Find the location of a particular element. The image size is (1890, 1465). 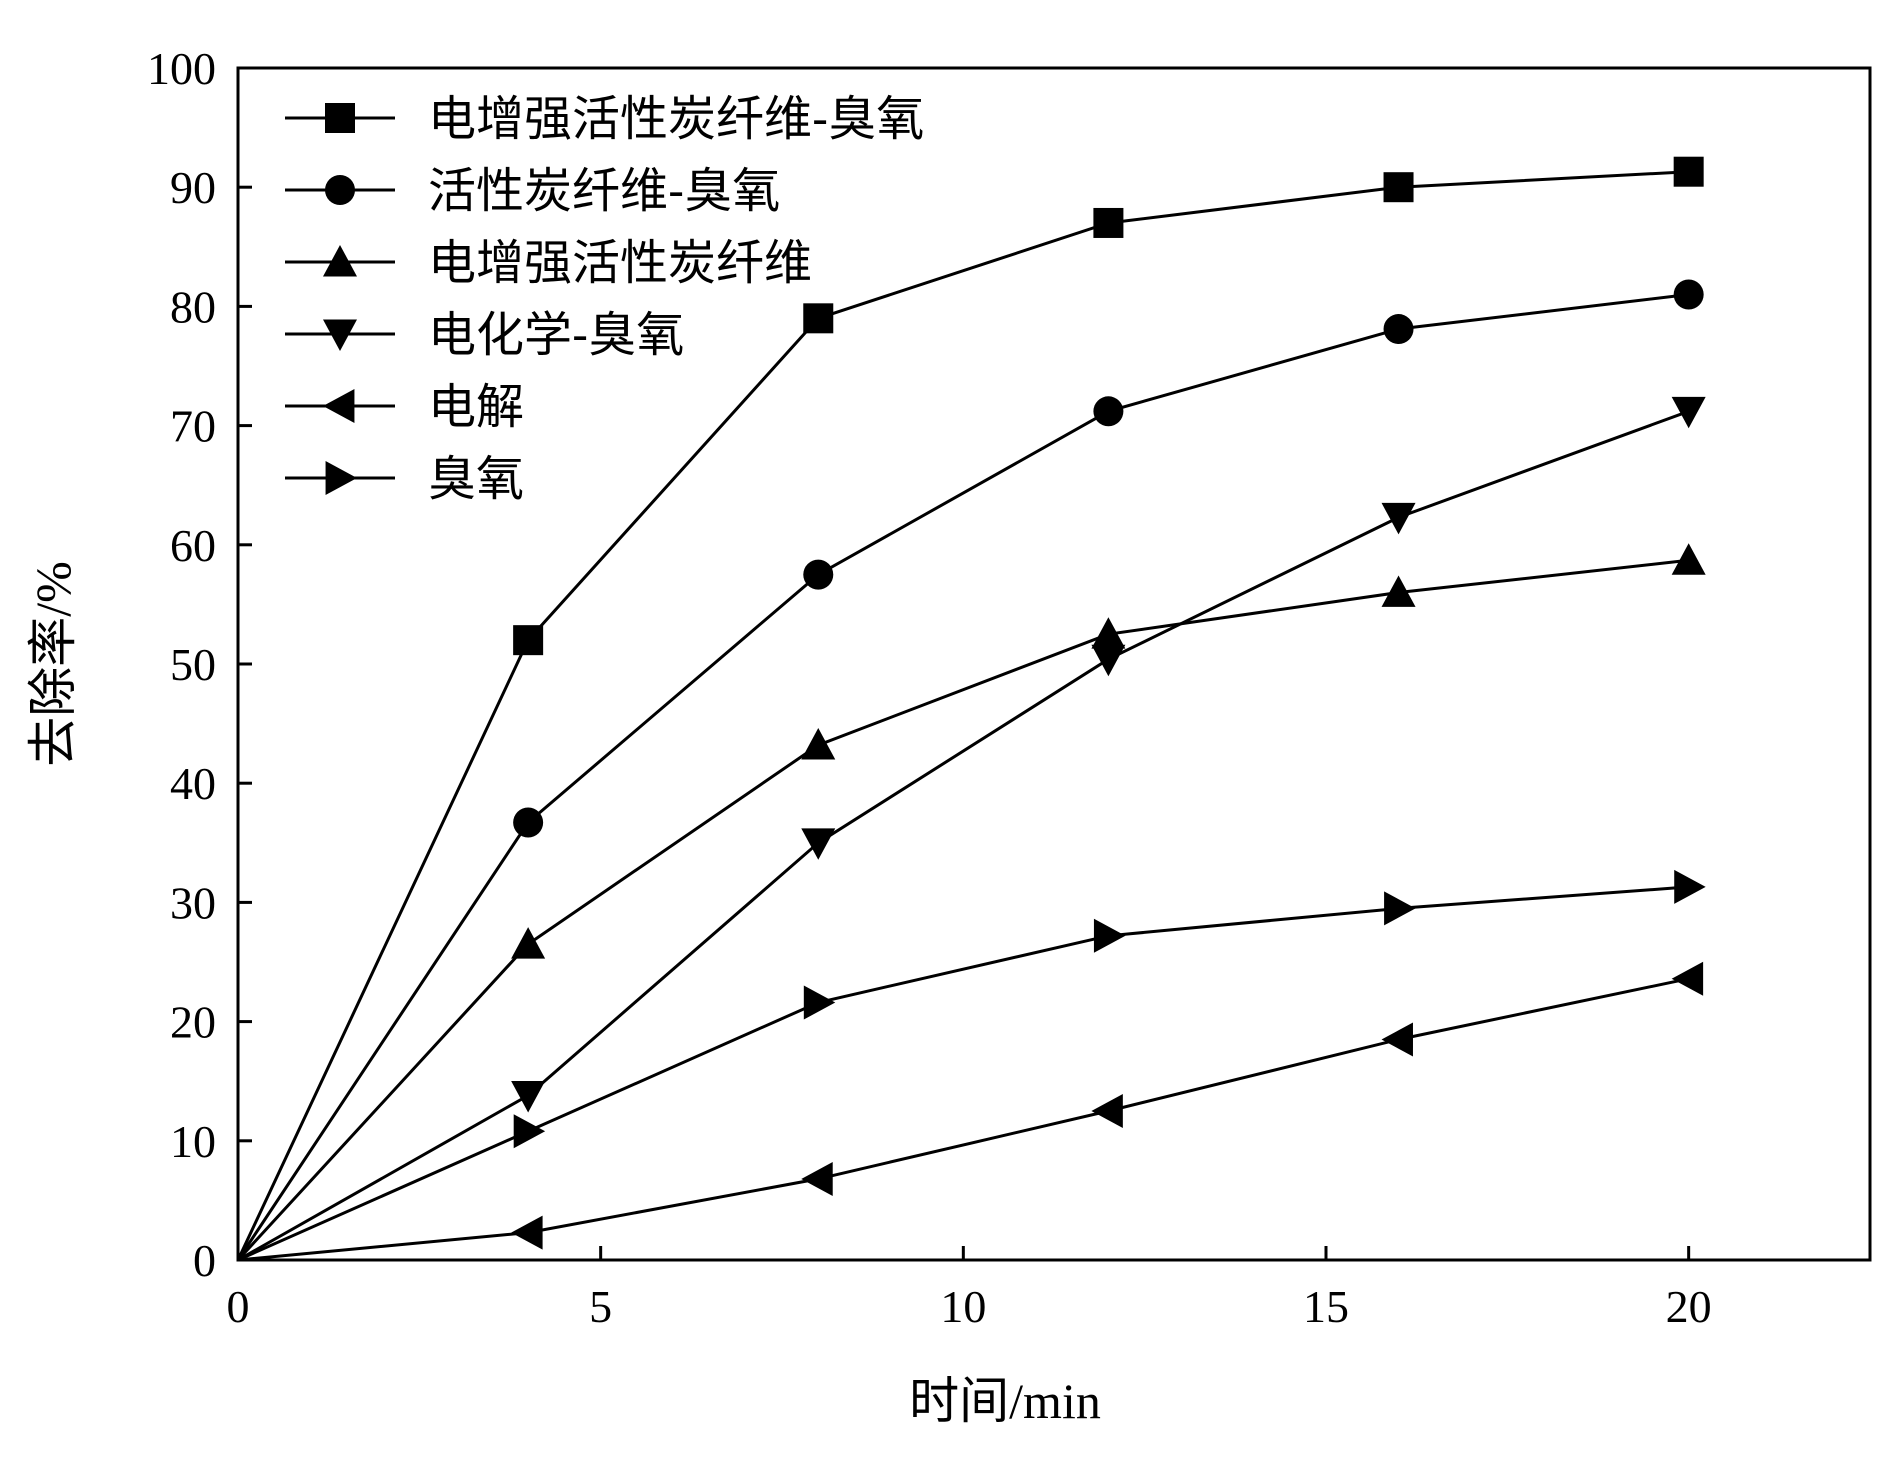

y-tick-label-3: 30 is located at coordinates (193, 902).